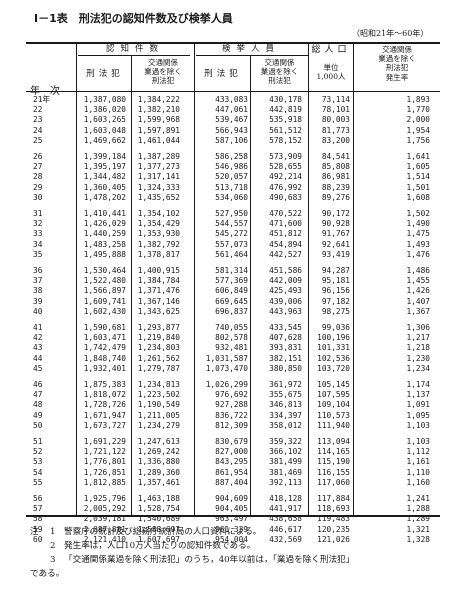 Image resolution: width=450 pixels, height=600 pixels. What do you see at coordinates (335, 156) in the screenshot?
I see `cell-population: 84,541` at bounding box center [335, 156].